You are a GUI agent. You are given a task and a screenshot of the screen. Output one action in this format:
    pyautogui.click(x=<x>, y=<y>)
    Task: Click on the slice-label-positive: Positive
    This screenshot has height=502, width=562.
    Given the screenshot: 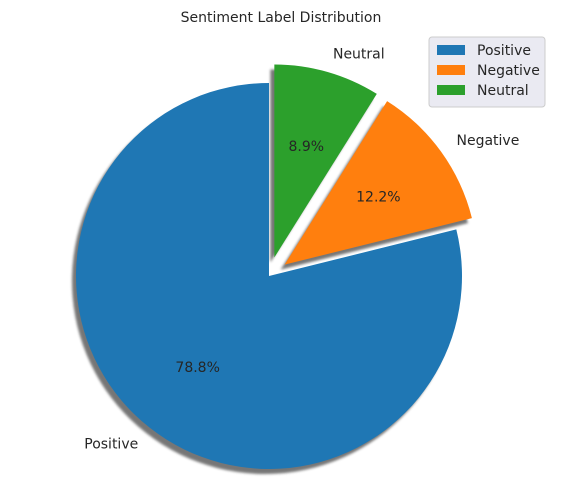 What is the action you would take?
    pyautogui.click(x=111, y=444)
    